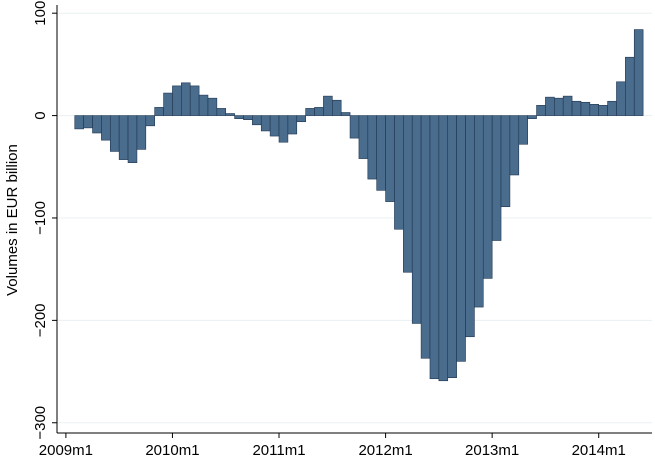 Image resolution: width=655 pixels, height=461 pixels. Describe the element at coordinates (492, 450) in the screenshot. I see `x-tick-label: 2013m1` at that location.